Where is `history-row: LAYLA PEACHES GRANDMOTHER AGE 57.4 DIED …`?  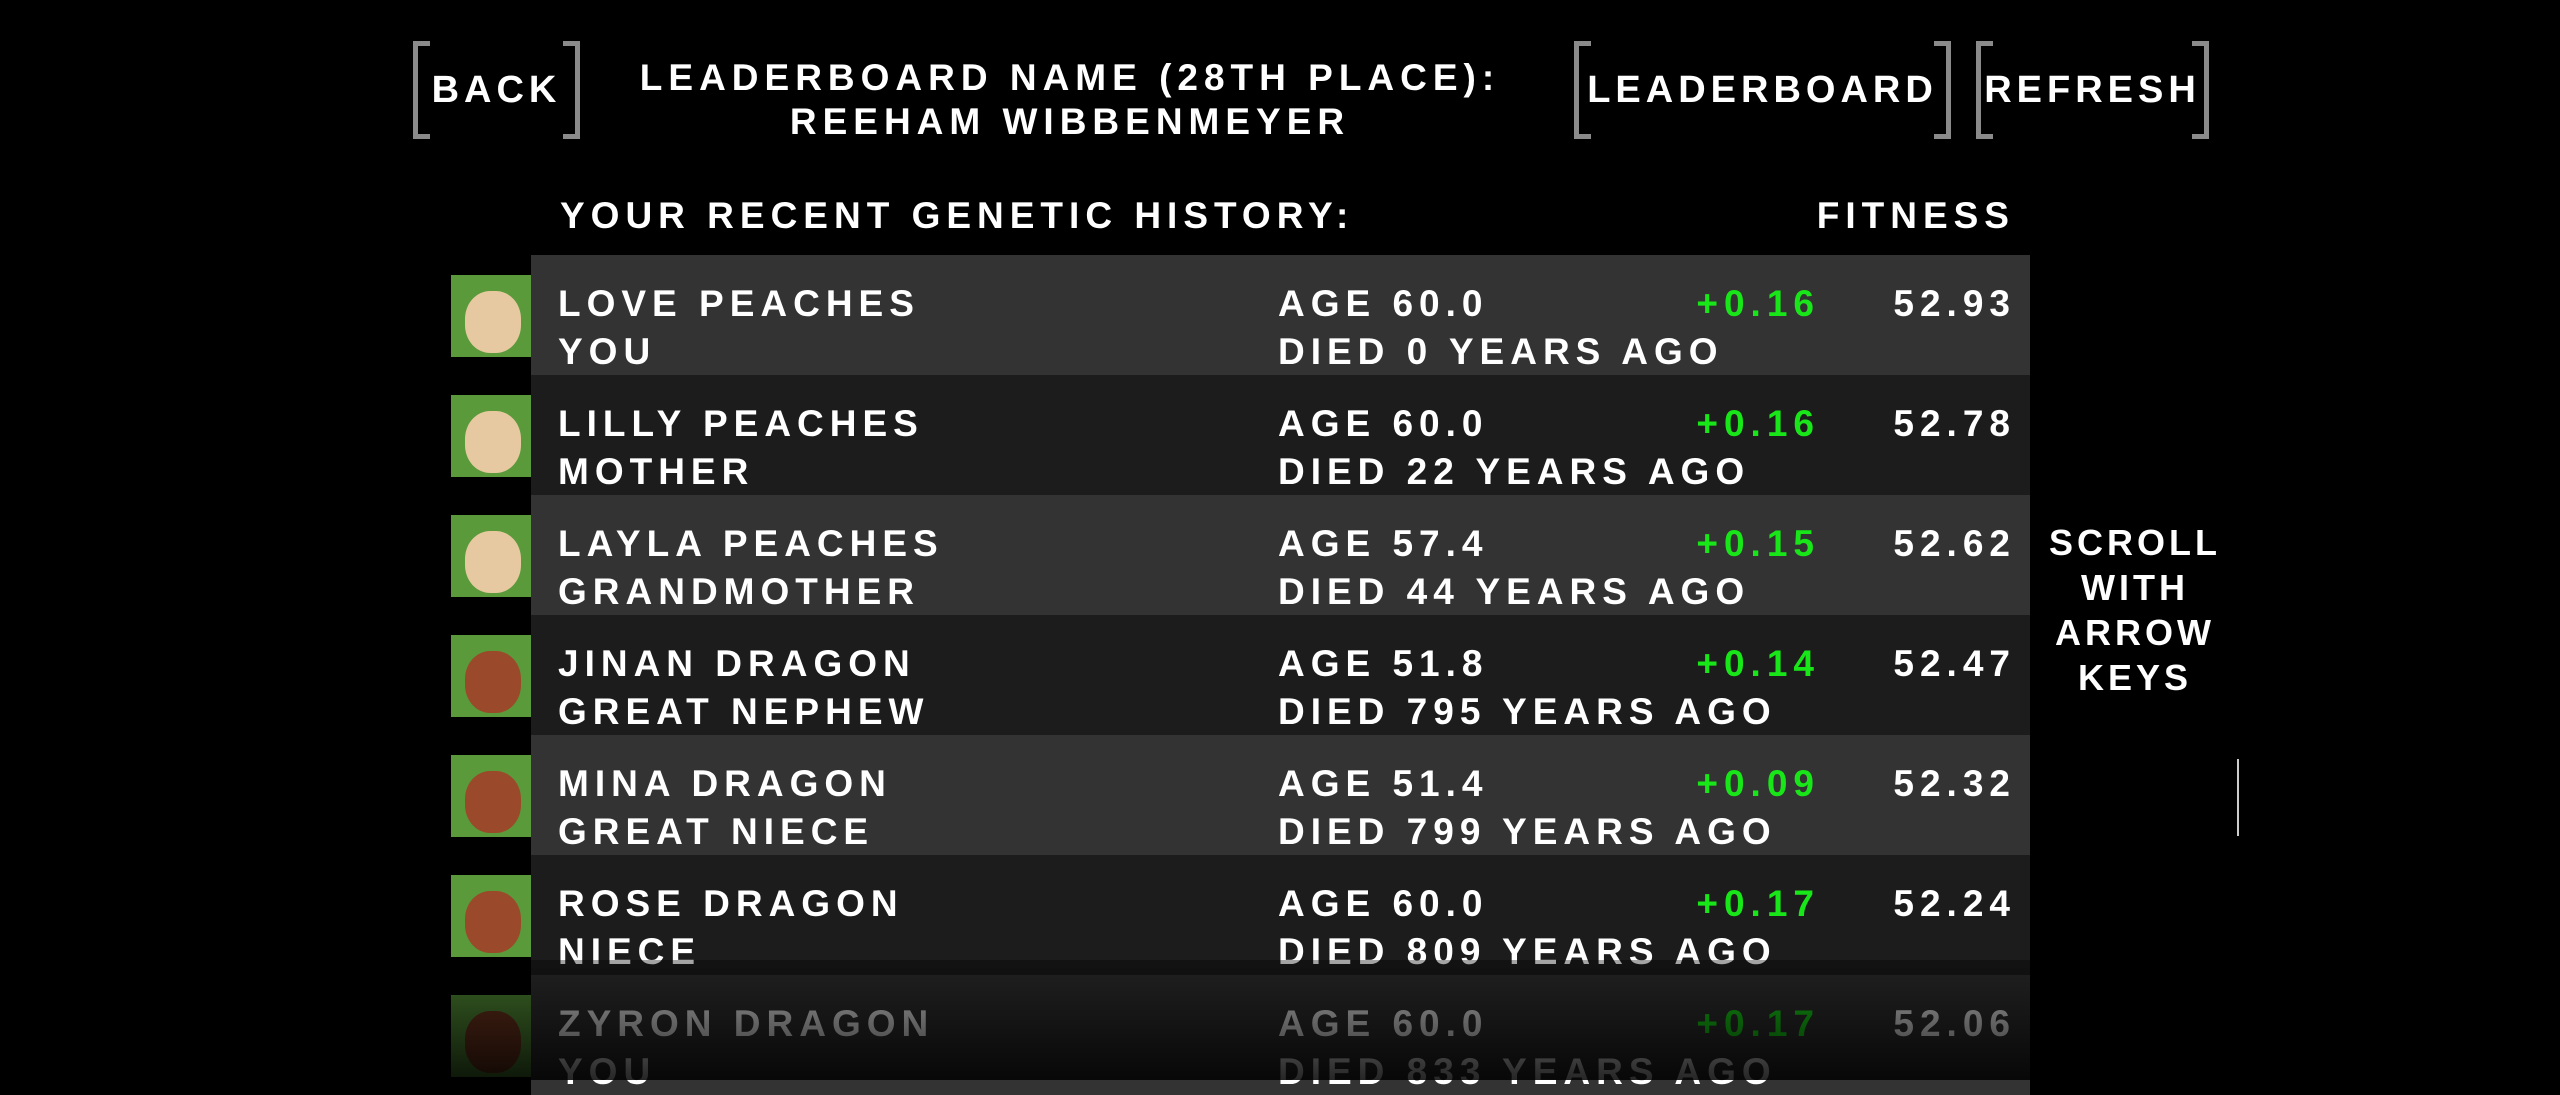 history-row: LAYLA PEACHES GRANDMOTHER AGE 57.4 DIED … is located at coordinates (1280, 555).